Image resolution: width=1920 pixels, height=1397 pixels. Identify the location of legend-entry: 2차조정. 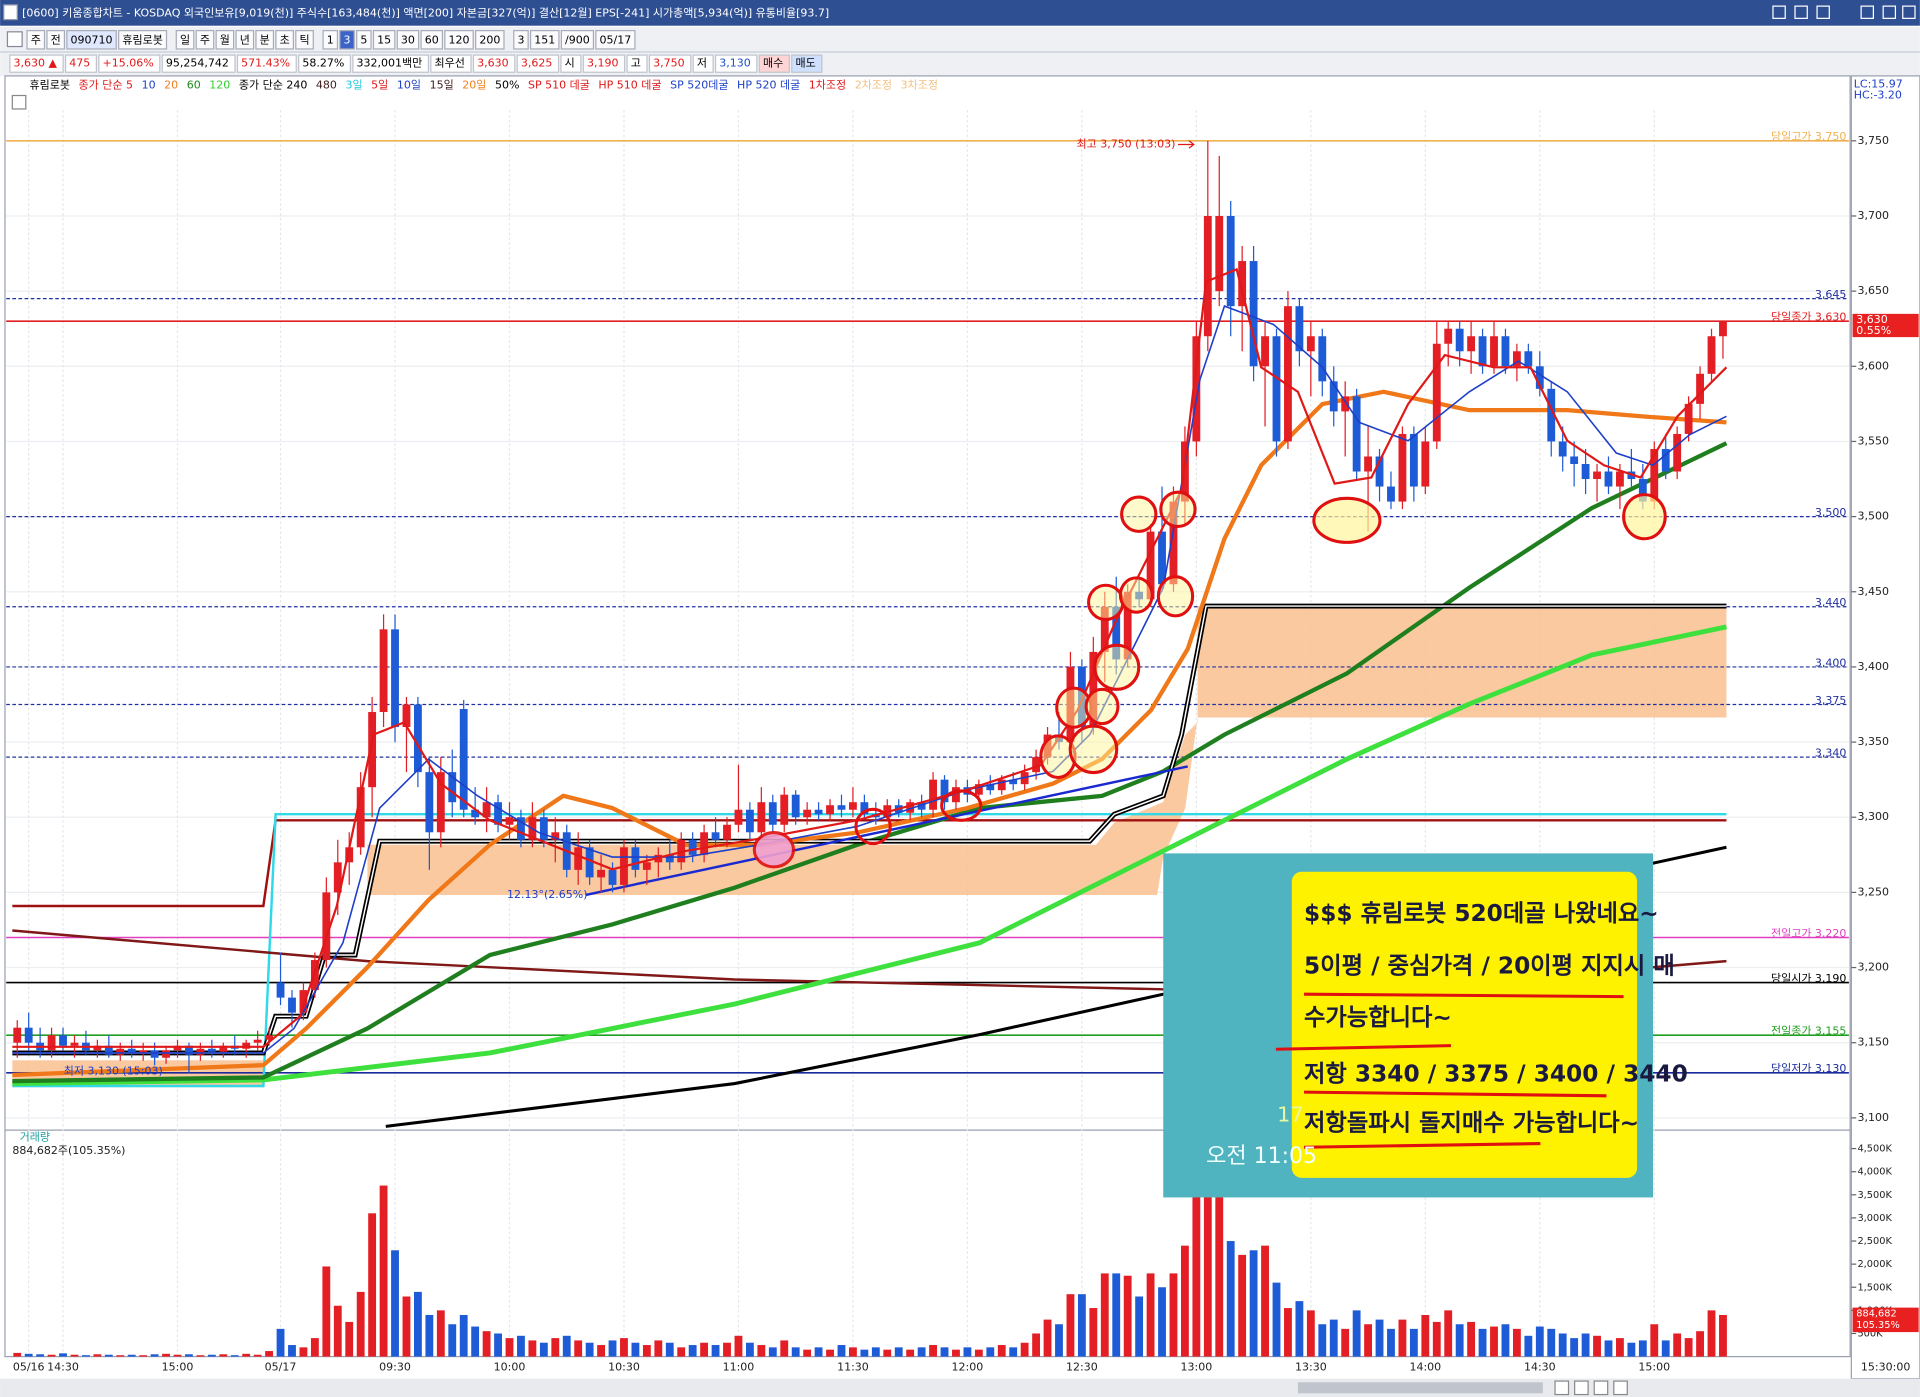
(873, 85).